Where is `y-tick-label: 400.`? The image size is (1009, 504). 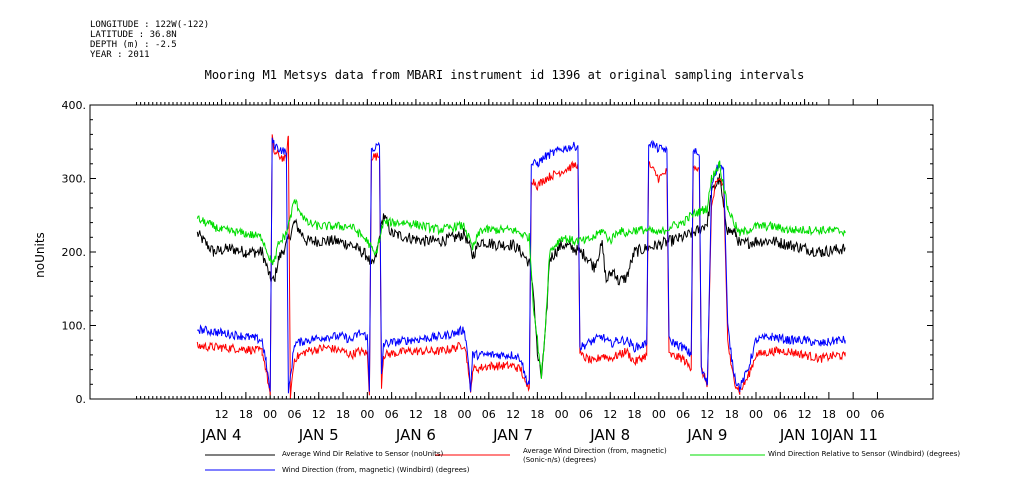 y-tick-label: 400. is located at coordinates (74, 105).